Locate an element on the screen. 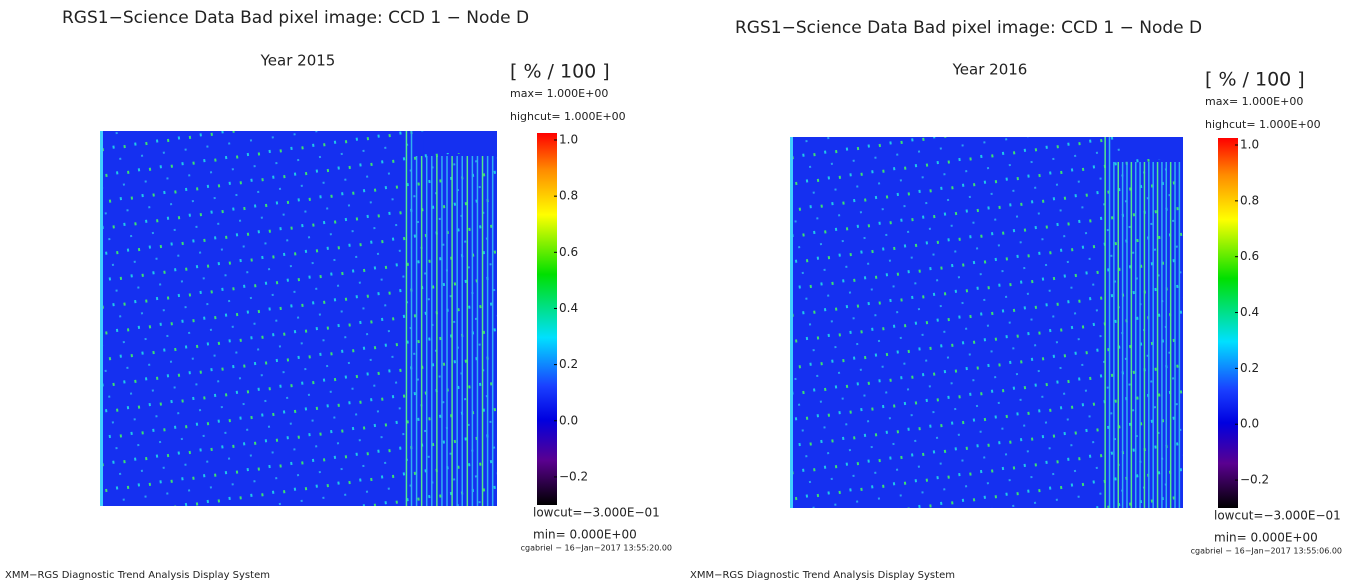 This screenshot has height=584, width=1345. panel-subtitle: Year 2015 is located at coordinates (298, 61).